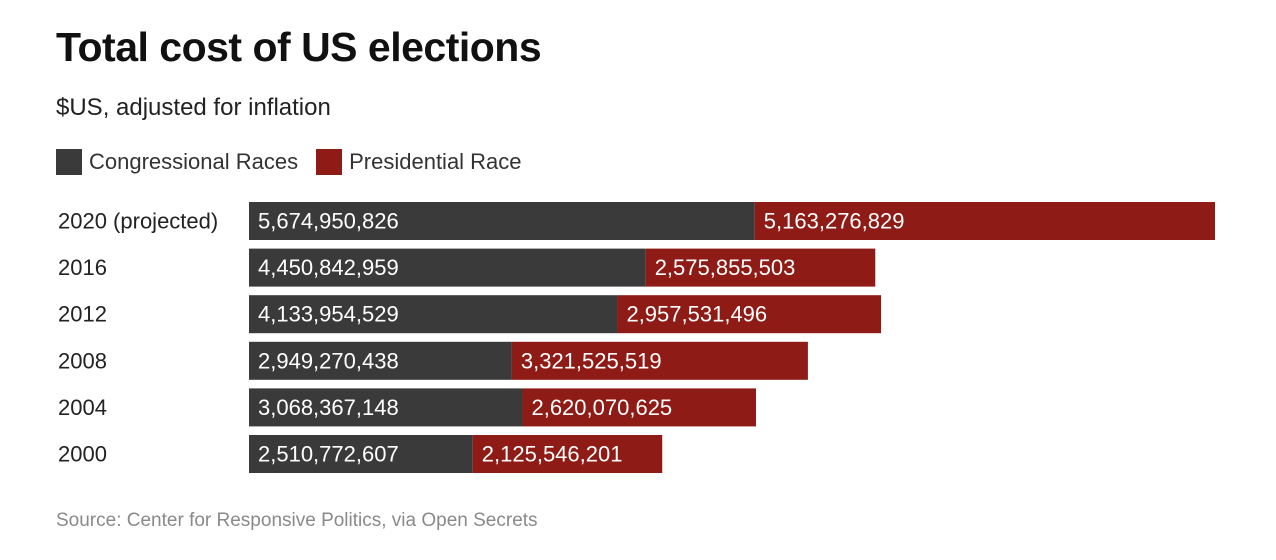 The image size is (1276, 560). What do you see at coordinates (696, 314) in the screenshot?
I see `data-label-presidential-2012: 2,957,531,496` at bounding box center [696, 314].